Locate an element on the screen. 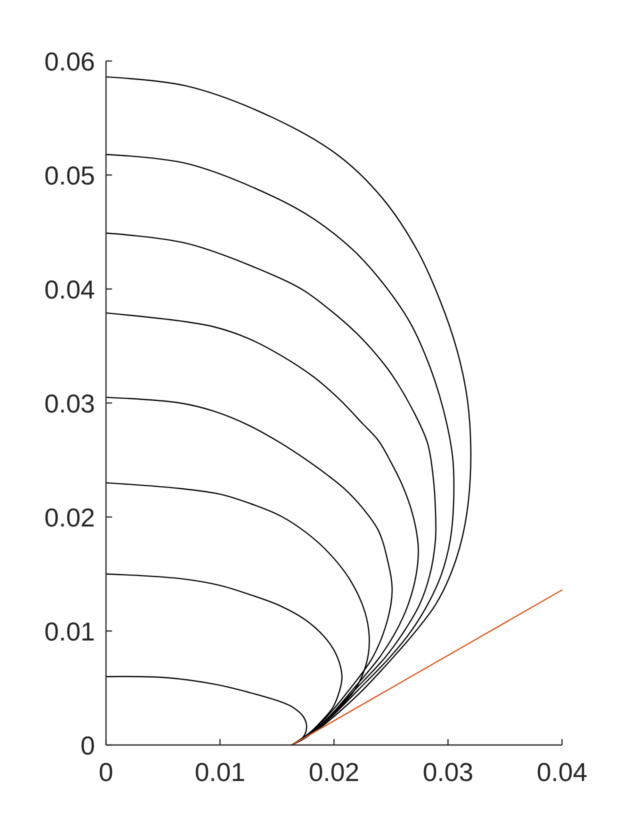 This screenshot has height=829, width=638. x-tick-label: 0 is located at coordinates (106, 772).